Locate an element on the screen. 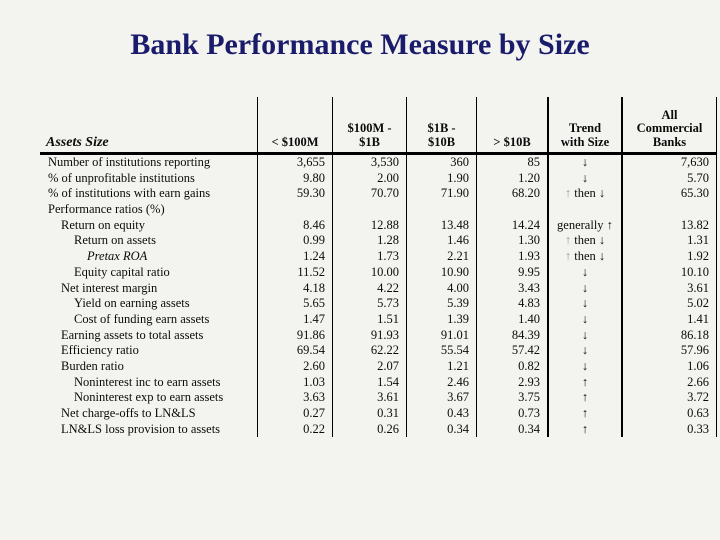  cell-gt-10b: 0.82 is located at coordinates (513, 366).